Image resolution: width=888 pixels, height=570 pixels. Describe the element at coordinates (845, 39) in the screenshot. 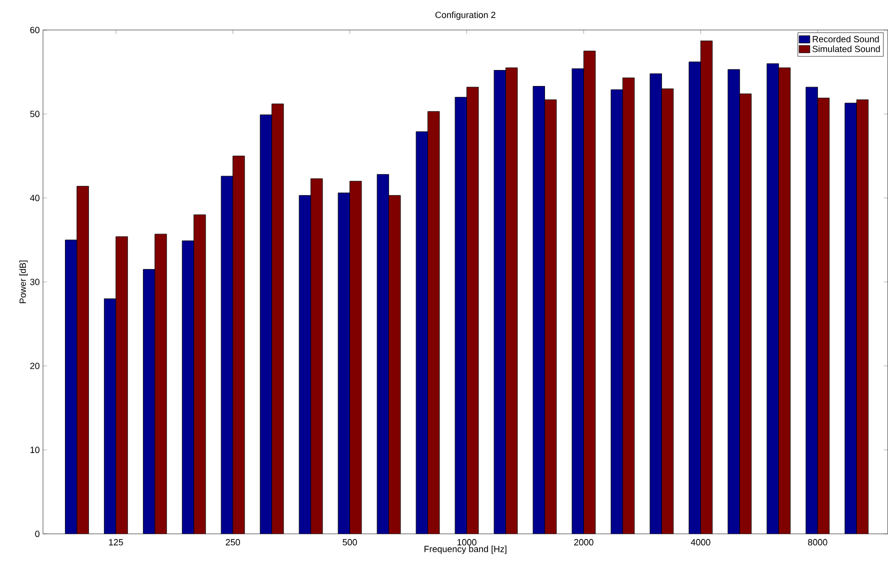

I see `legend-label: Recorded Sound` at that location.